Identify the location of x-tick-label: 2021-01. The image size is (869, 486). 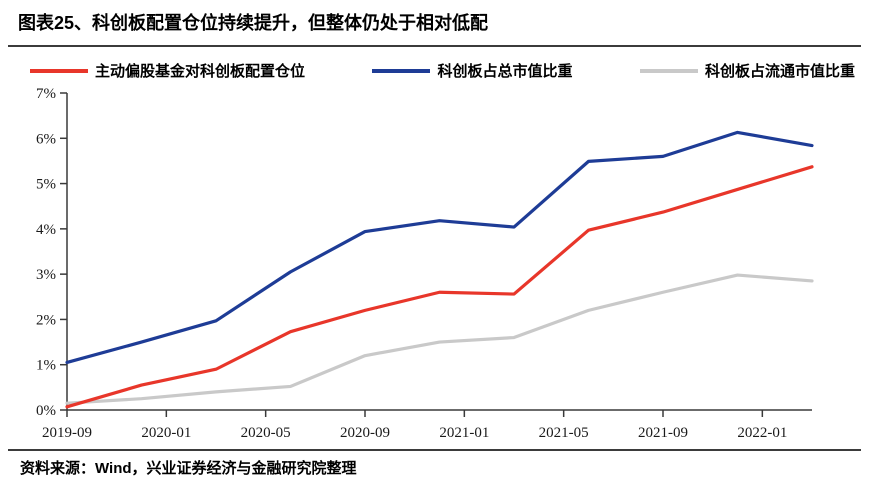
(464, 433).